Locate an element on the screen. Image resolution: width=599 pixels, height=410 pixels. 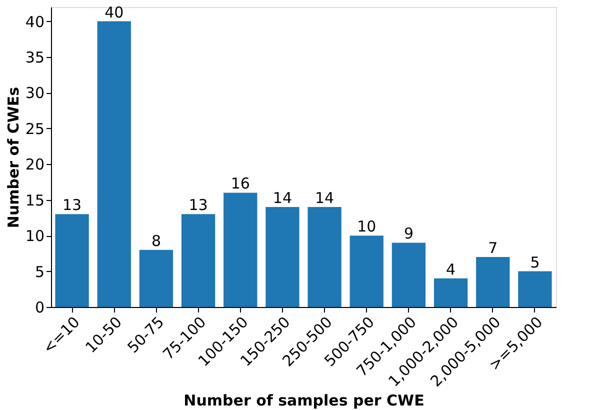
data-label: 16 is located at coordinates (240, 183).